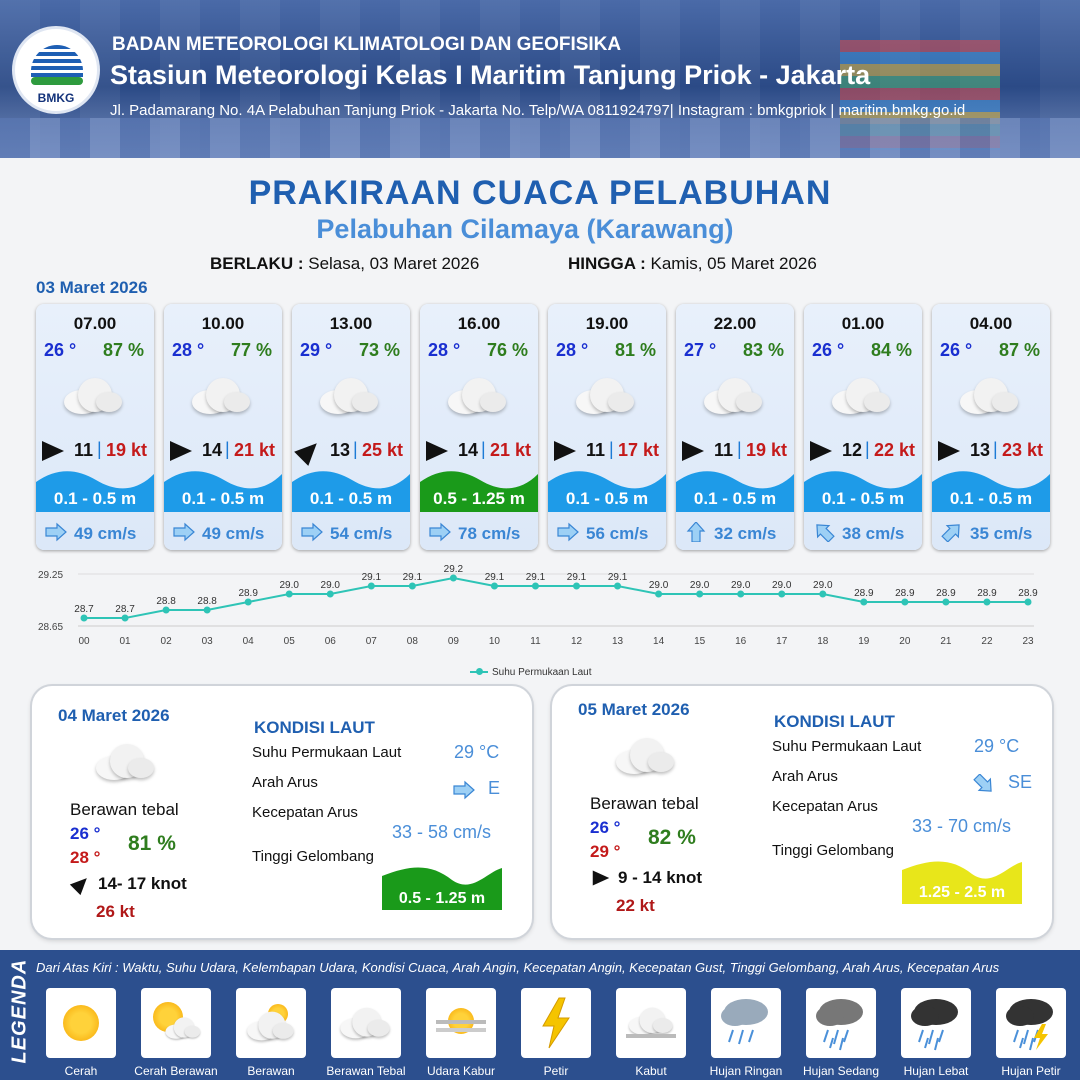  Describe the element at coordinates (841, 1071) in the screenshot. I see `legend-item-label: Hujan Sedang` at that location.